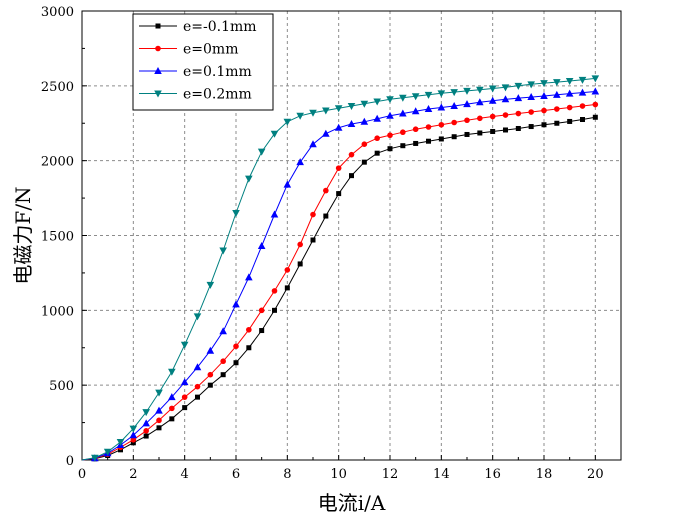 The height and width of the screenshot is (520, 693). Describe the element at coordinates (595, 474) in the screenshot. I see `x-tick-label: 20` at that location.